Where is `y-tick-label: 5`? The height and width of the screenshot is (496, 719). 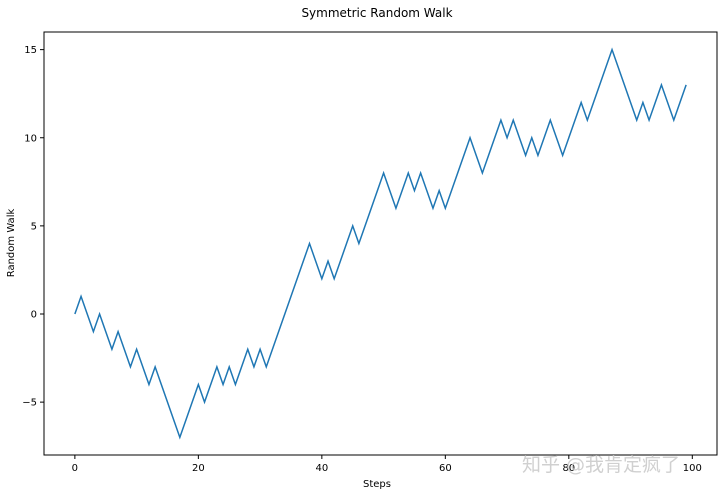 y-tick-label: 5 is located at coordinates (34, 226).